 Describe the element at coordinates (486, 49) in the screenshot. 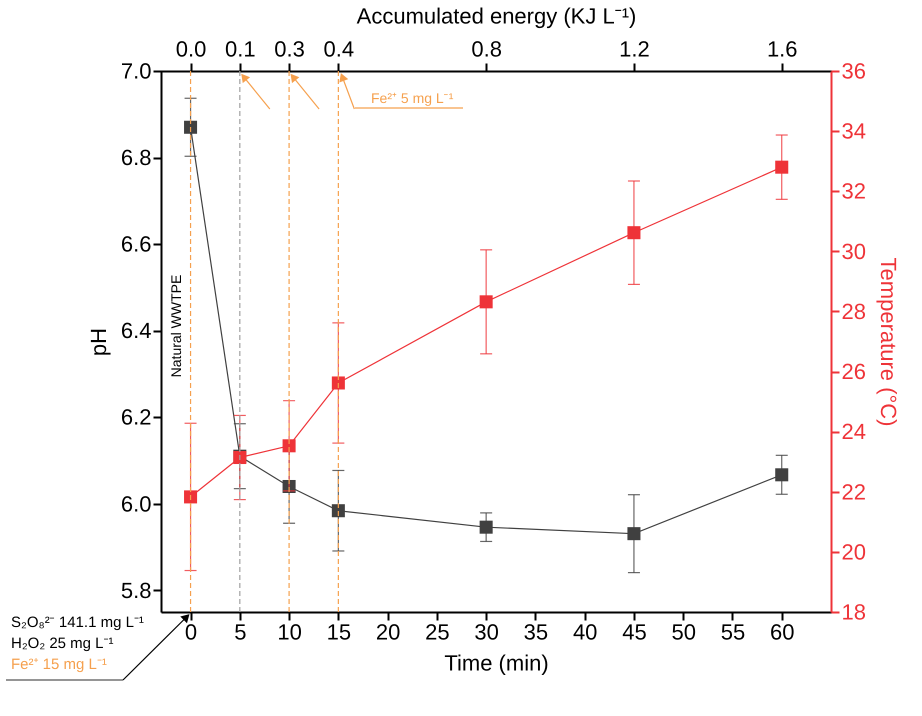

I see `x2-tick-label: 0.8` at that location.